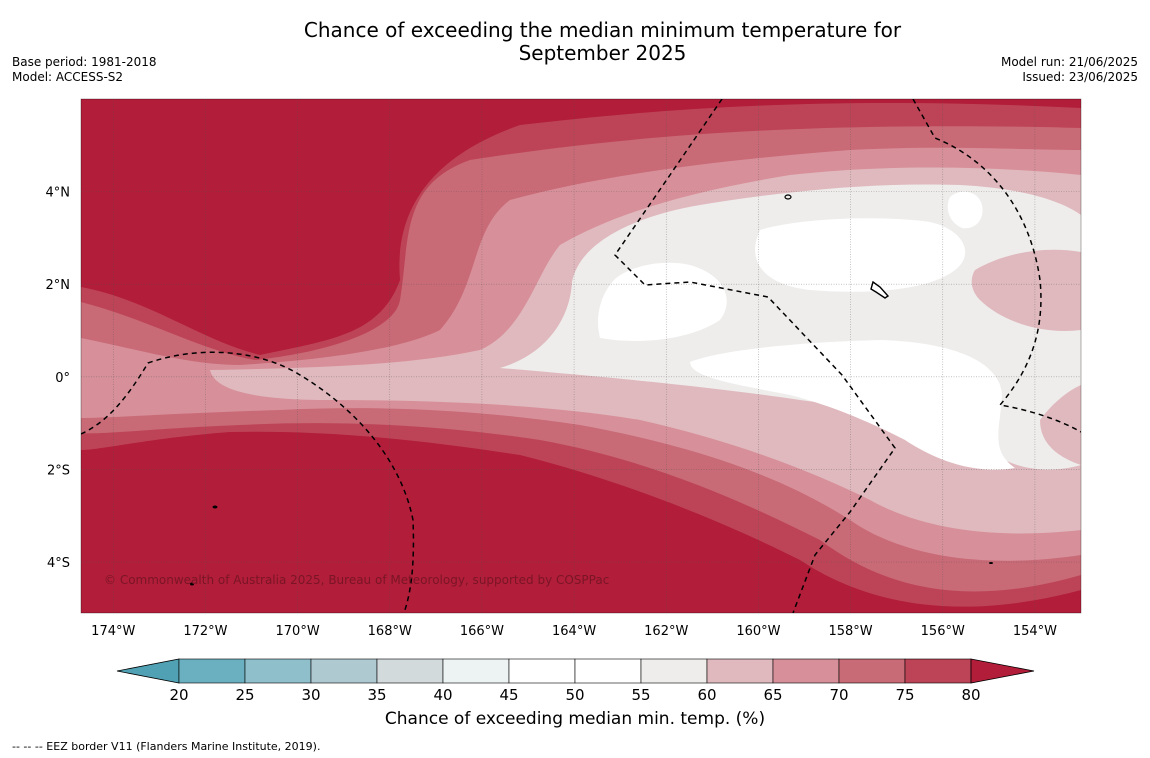  I want to click on run-info: Model run: 21/06/2025 Issued: 23/06/2025, so click(1069, 70).